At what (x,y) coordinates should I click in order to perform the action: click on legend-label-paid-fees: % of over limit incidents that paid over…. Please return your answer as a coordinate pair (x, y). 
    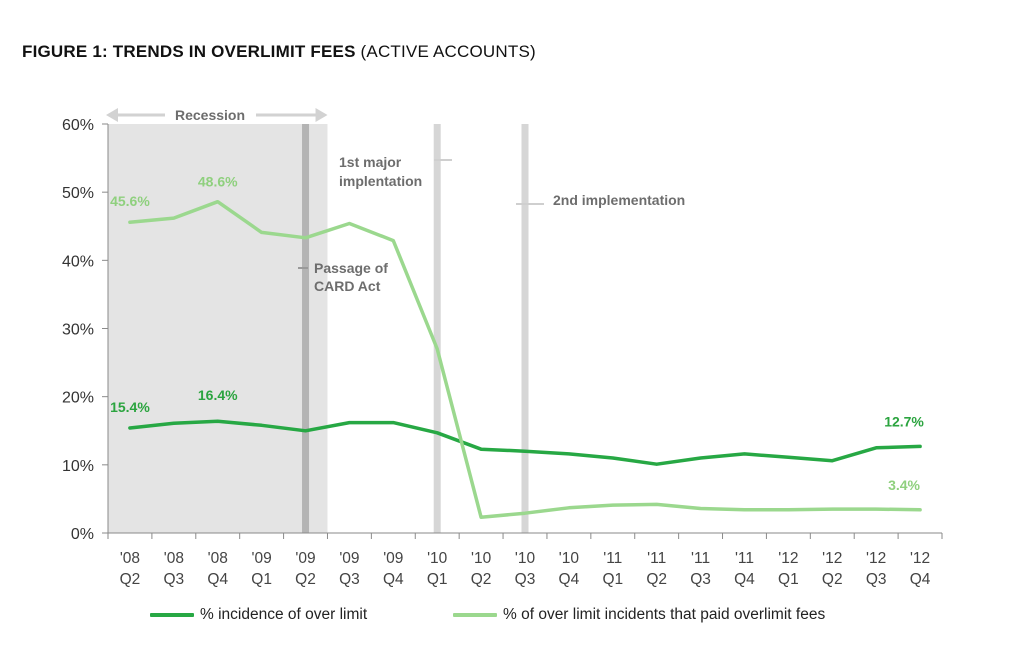
    Looking at the image, I should click on (664, 614).